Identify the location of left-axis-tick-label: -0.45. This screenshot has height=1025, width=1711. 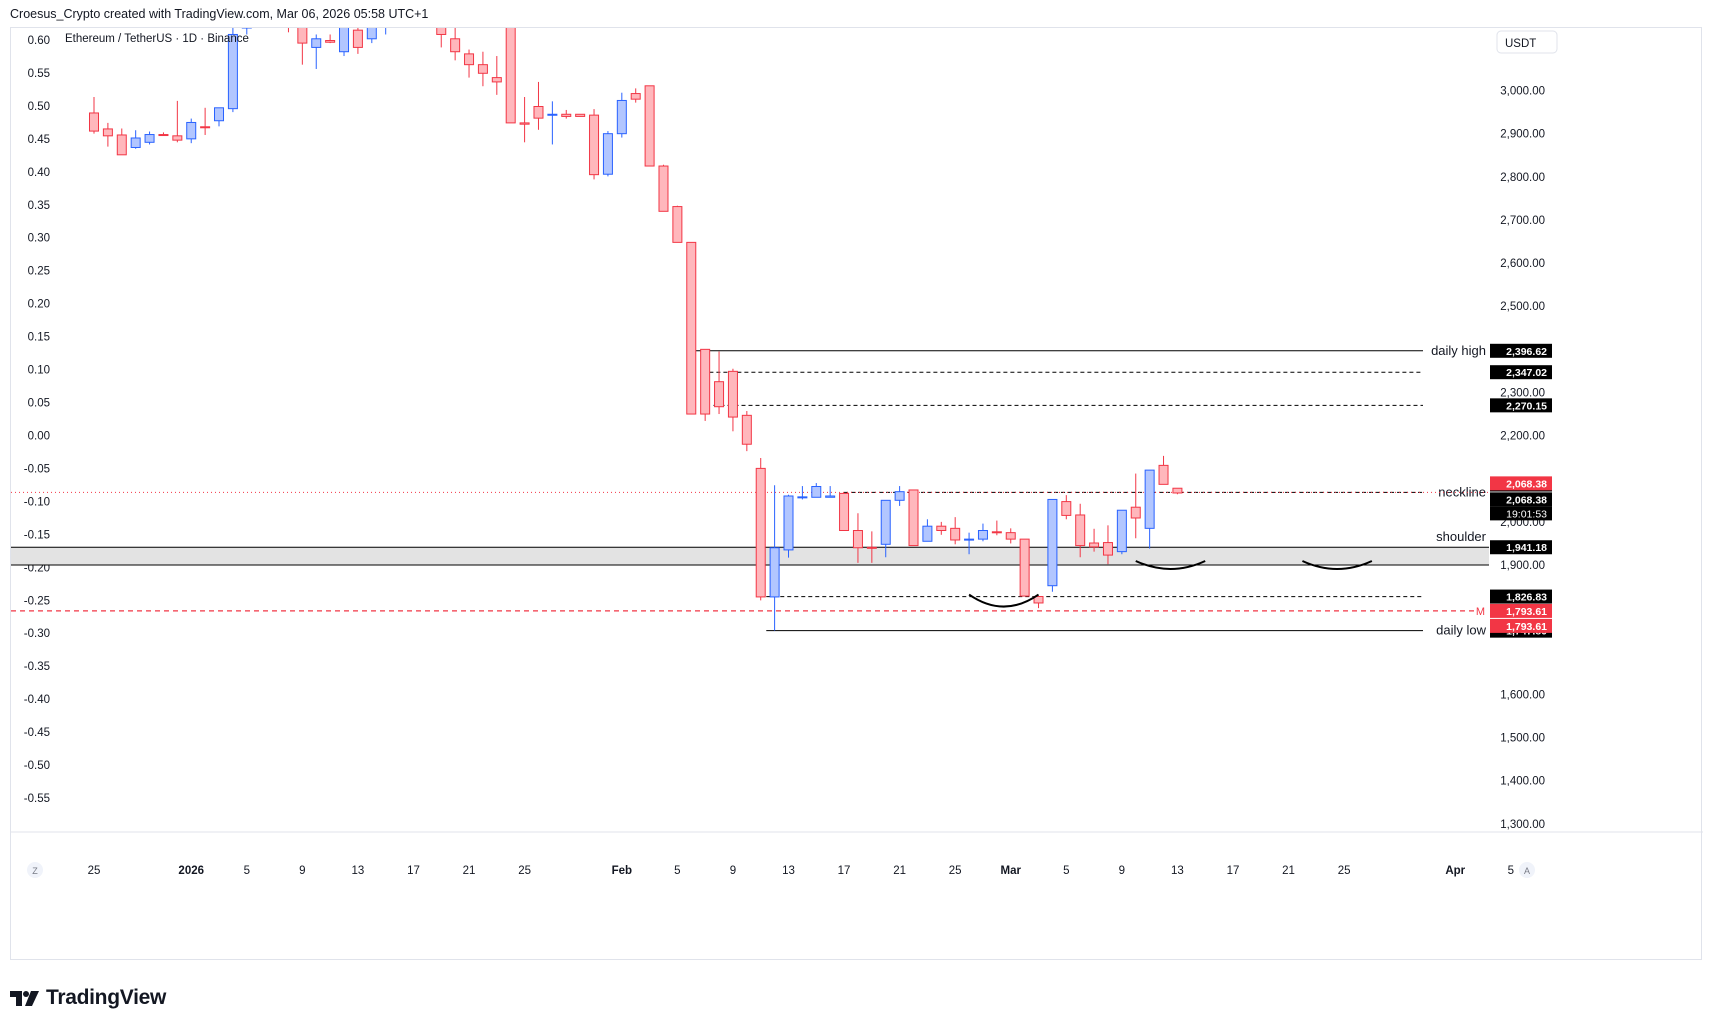
(37, 733).